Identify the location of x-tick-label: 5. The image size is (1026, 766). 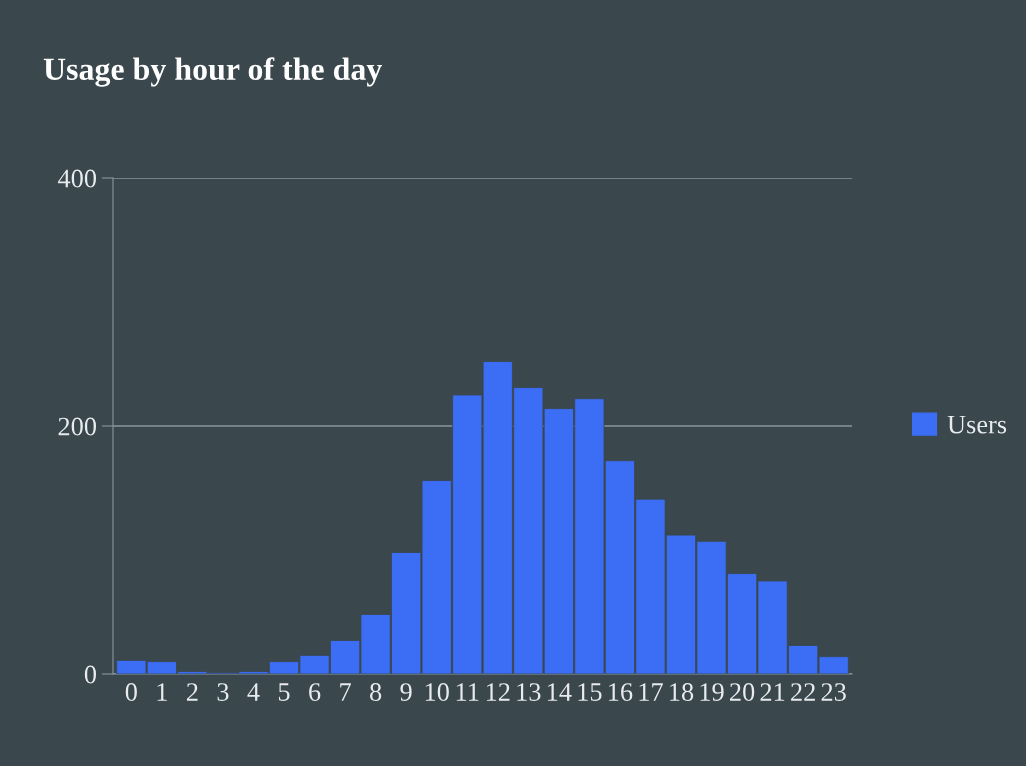
(284, 692).